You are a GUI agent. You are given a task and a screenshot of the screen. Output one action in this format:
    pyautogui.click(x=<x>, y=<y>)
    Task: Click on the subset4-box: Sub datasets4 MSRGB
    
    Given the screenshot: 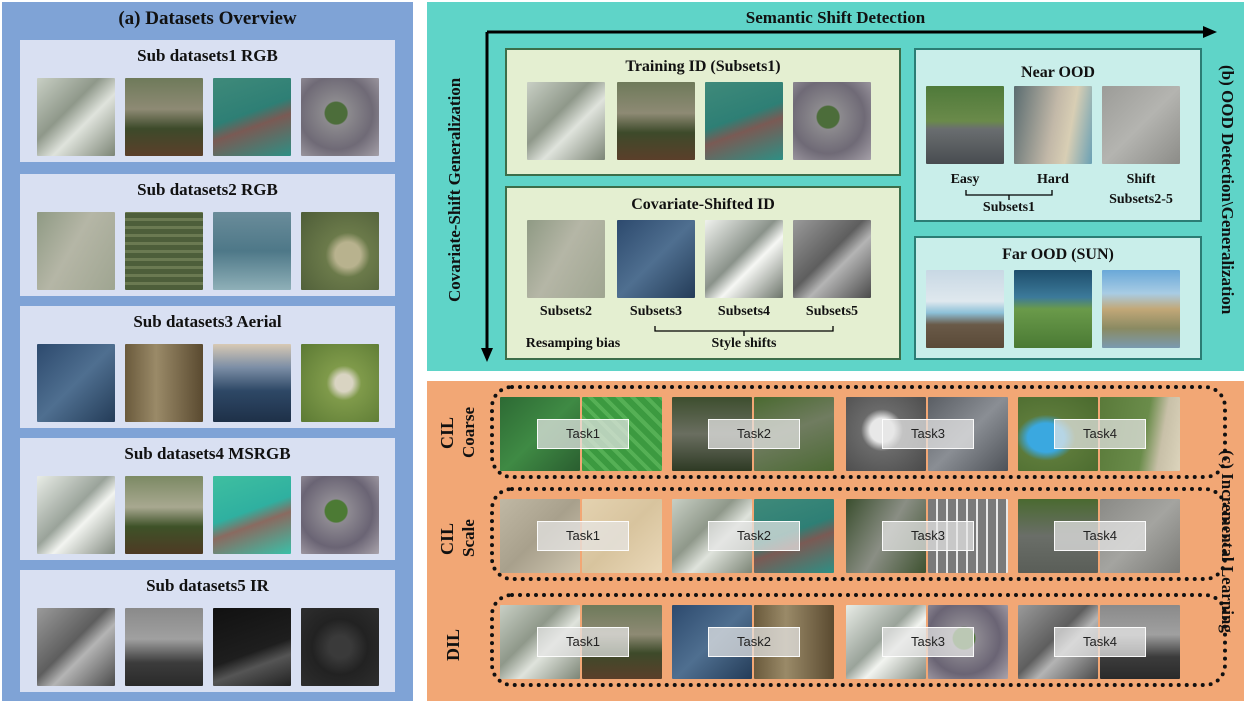 What is the action you would take?
    pyautogui.click(x=207, y=499)
    